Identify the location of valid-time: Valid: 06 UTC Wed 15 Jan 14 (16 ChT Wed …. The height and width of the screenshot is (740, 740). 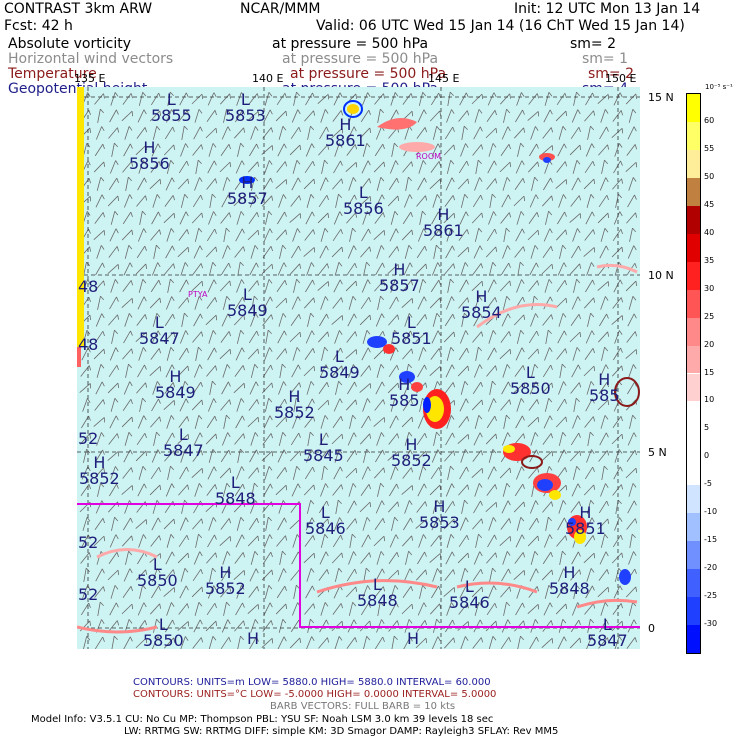
(500, 26).